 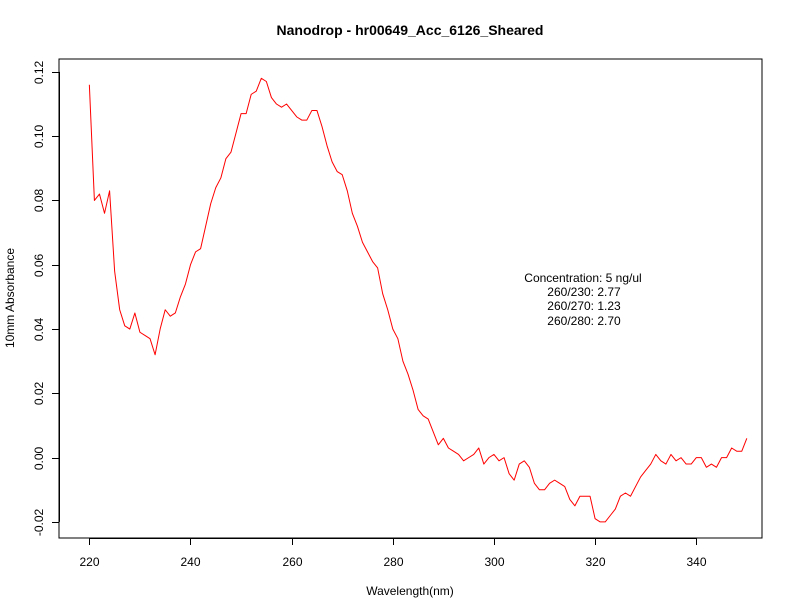 I want to click on x-axis-label: Wavelength(nm), so click(x=410, y=591).